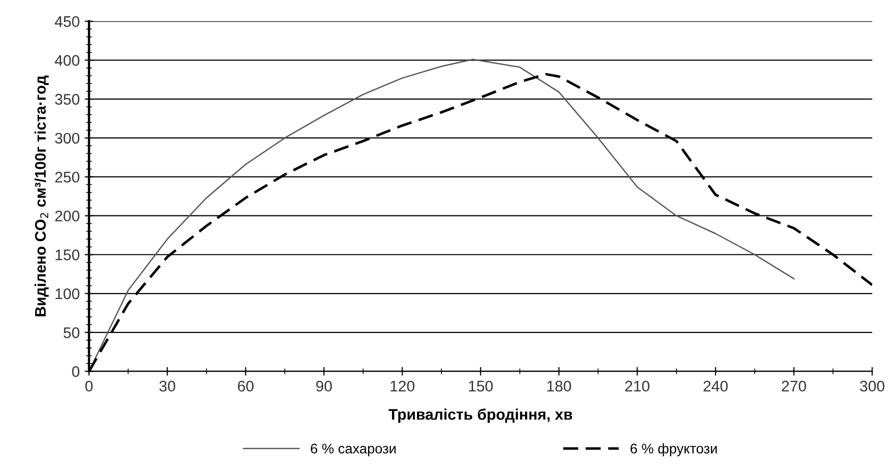 Image resolution: width=890 pixels, height=473 pixels. What do you see at coordinates (72, 332) in the screenshot?
I see `y-tick-label: 50` at bounding box center [72, 332].